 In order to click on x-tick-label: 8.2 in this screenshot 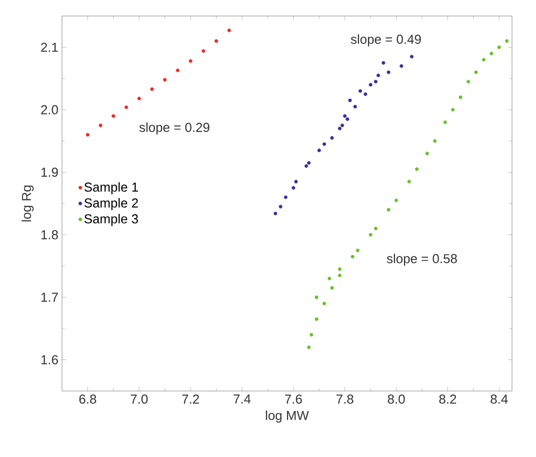, I will do `click(447, 399)`.